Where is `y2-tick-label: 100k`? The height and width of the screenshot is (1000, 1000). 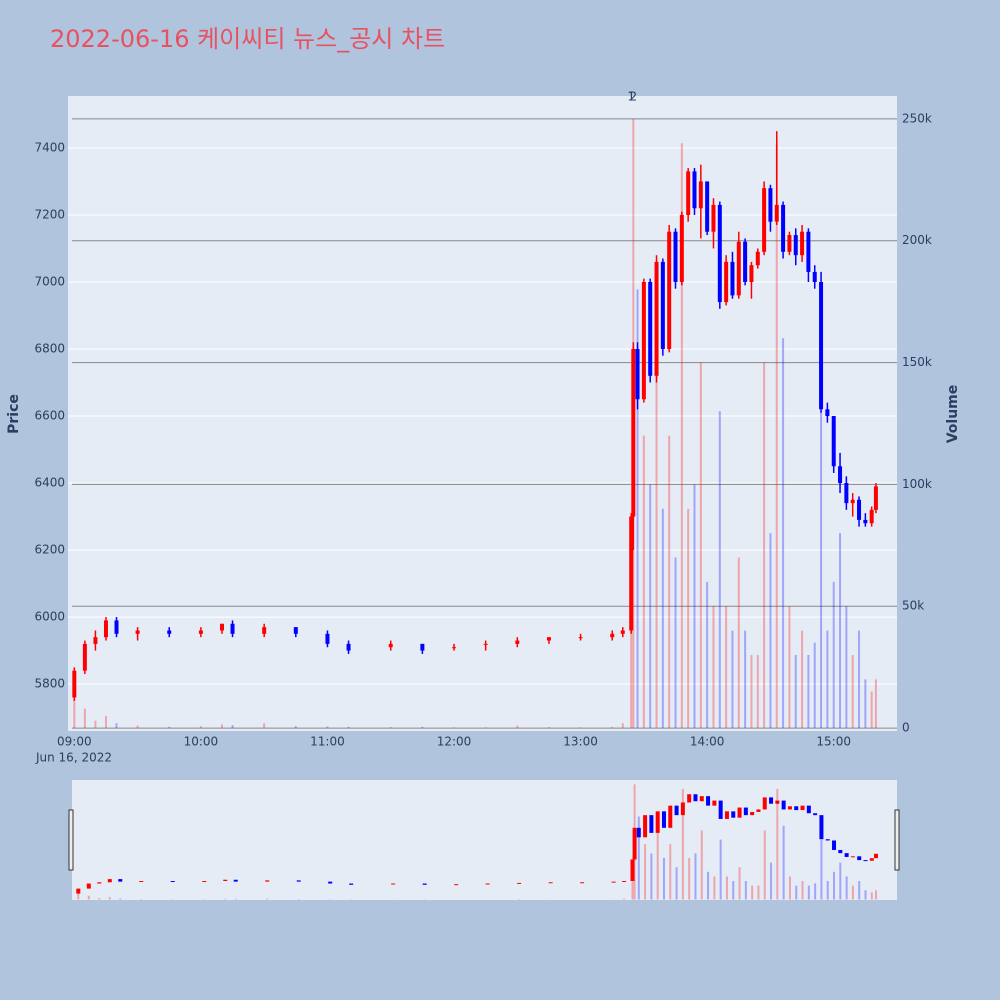
y2-tick-label: 100k is located at coordinates (917, 484).